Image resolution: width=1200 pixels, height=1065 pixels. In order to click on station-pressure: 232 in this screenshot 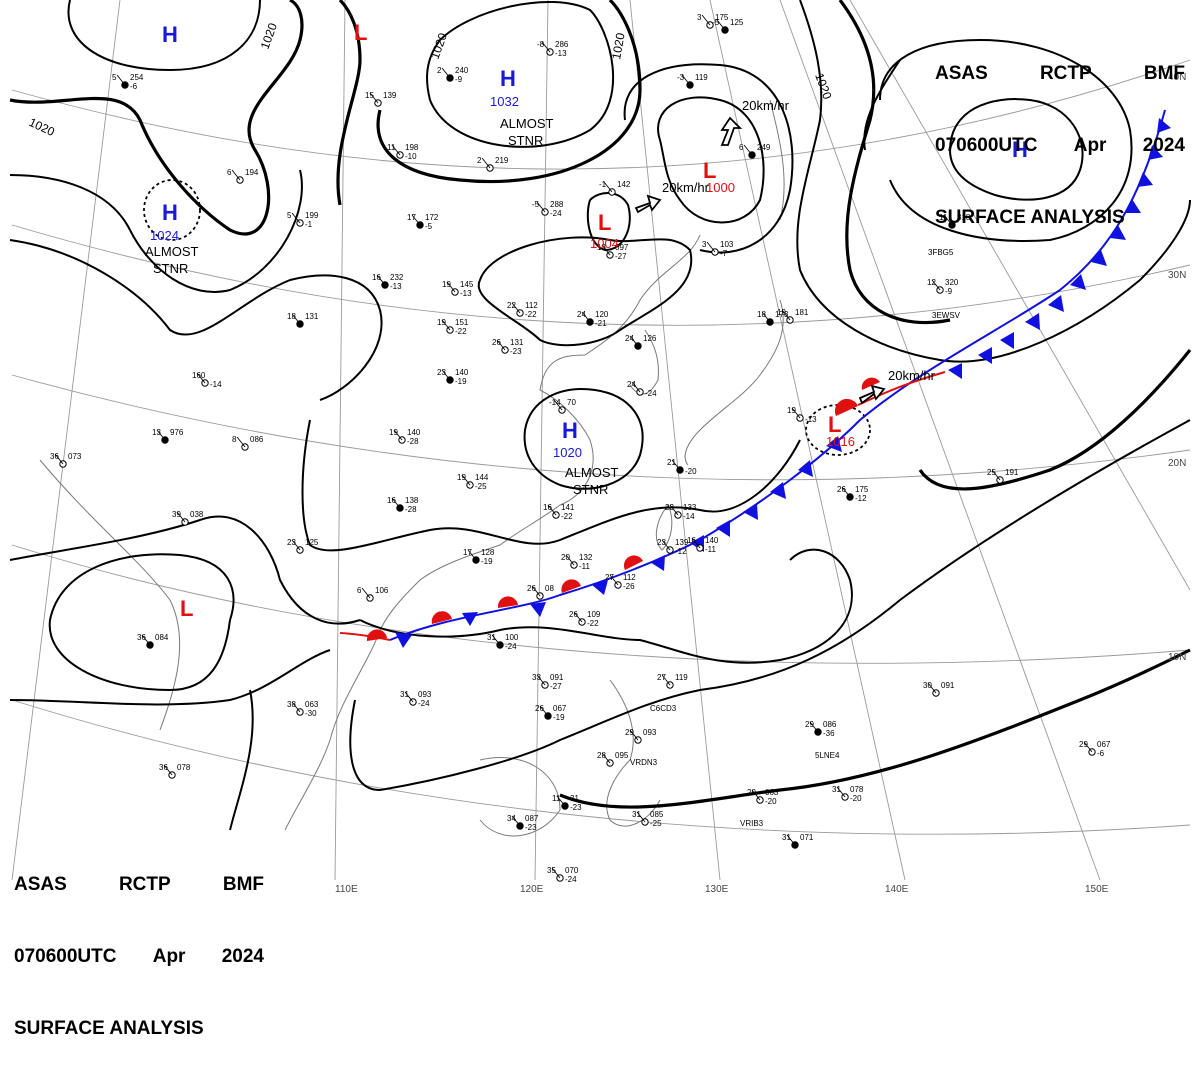, I will do `click(397, 277)`.